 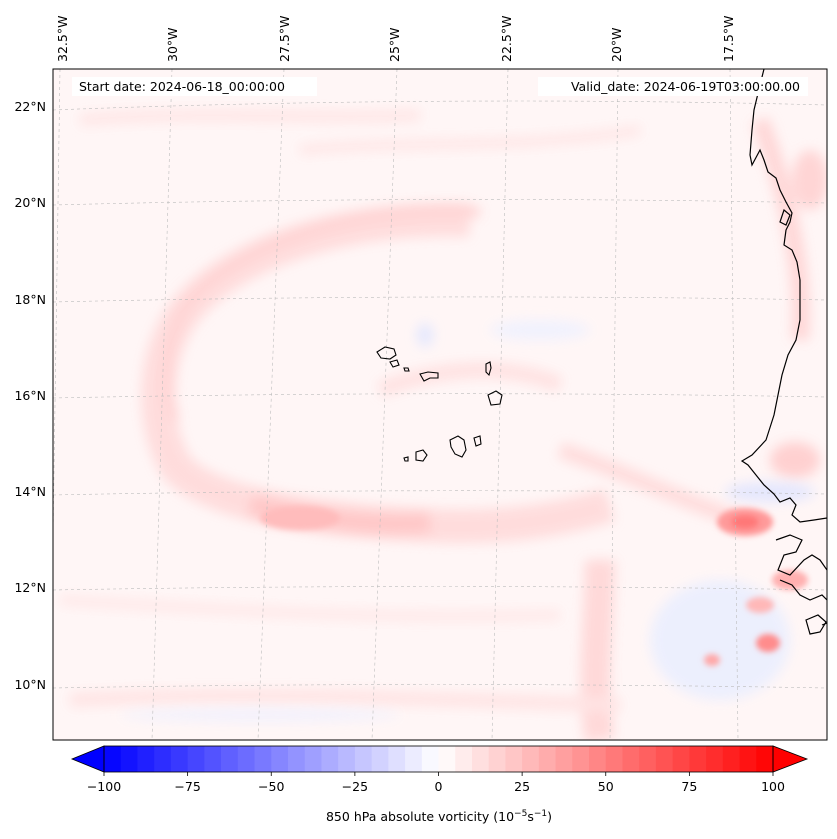 I want to click on latitude-labels: 22°N 20°N 18°N 16°N 14°N 12°N 10°N, so click(x=30, y=395).